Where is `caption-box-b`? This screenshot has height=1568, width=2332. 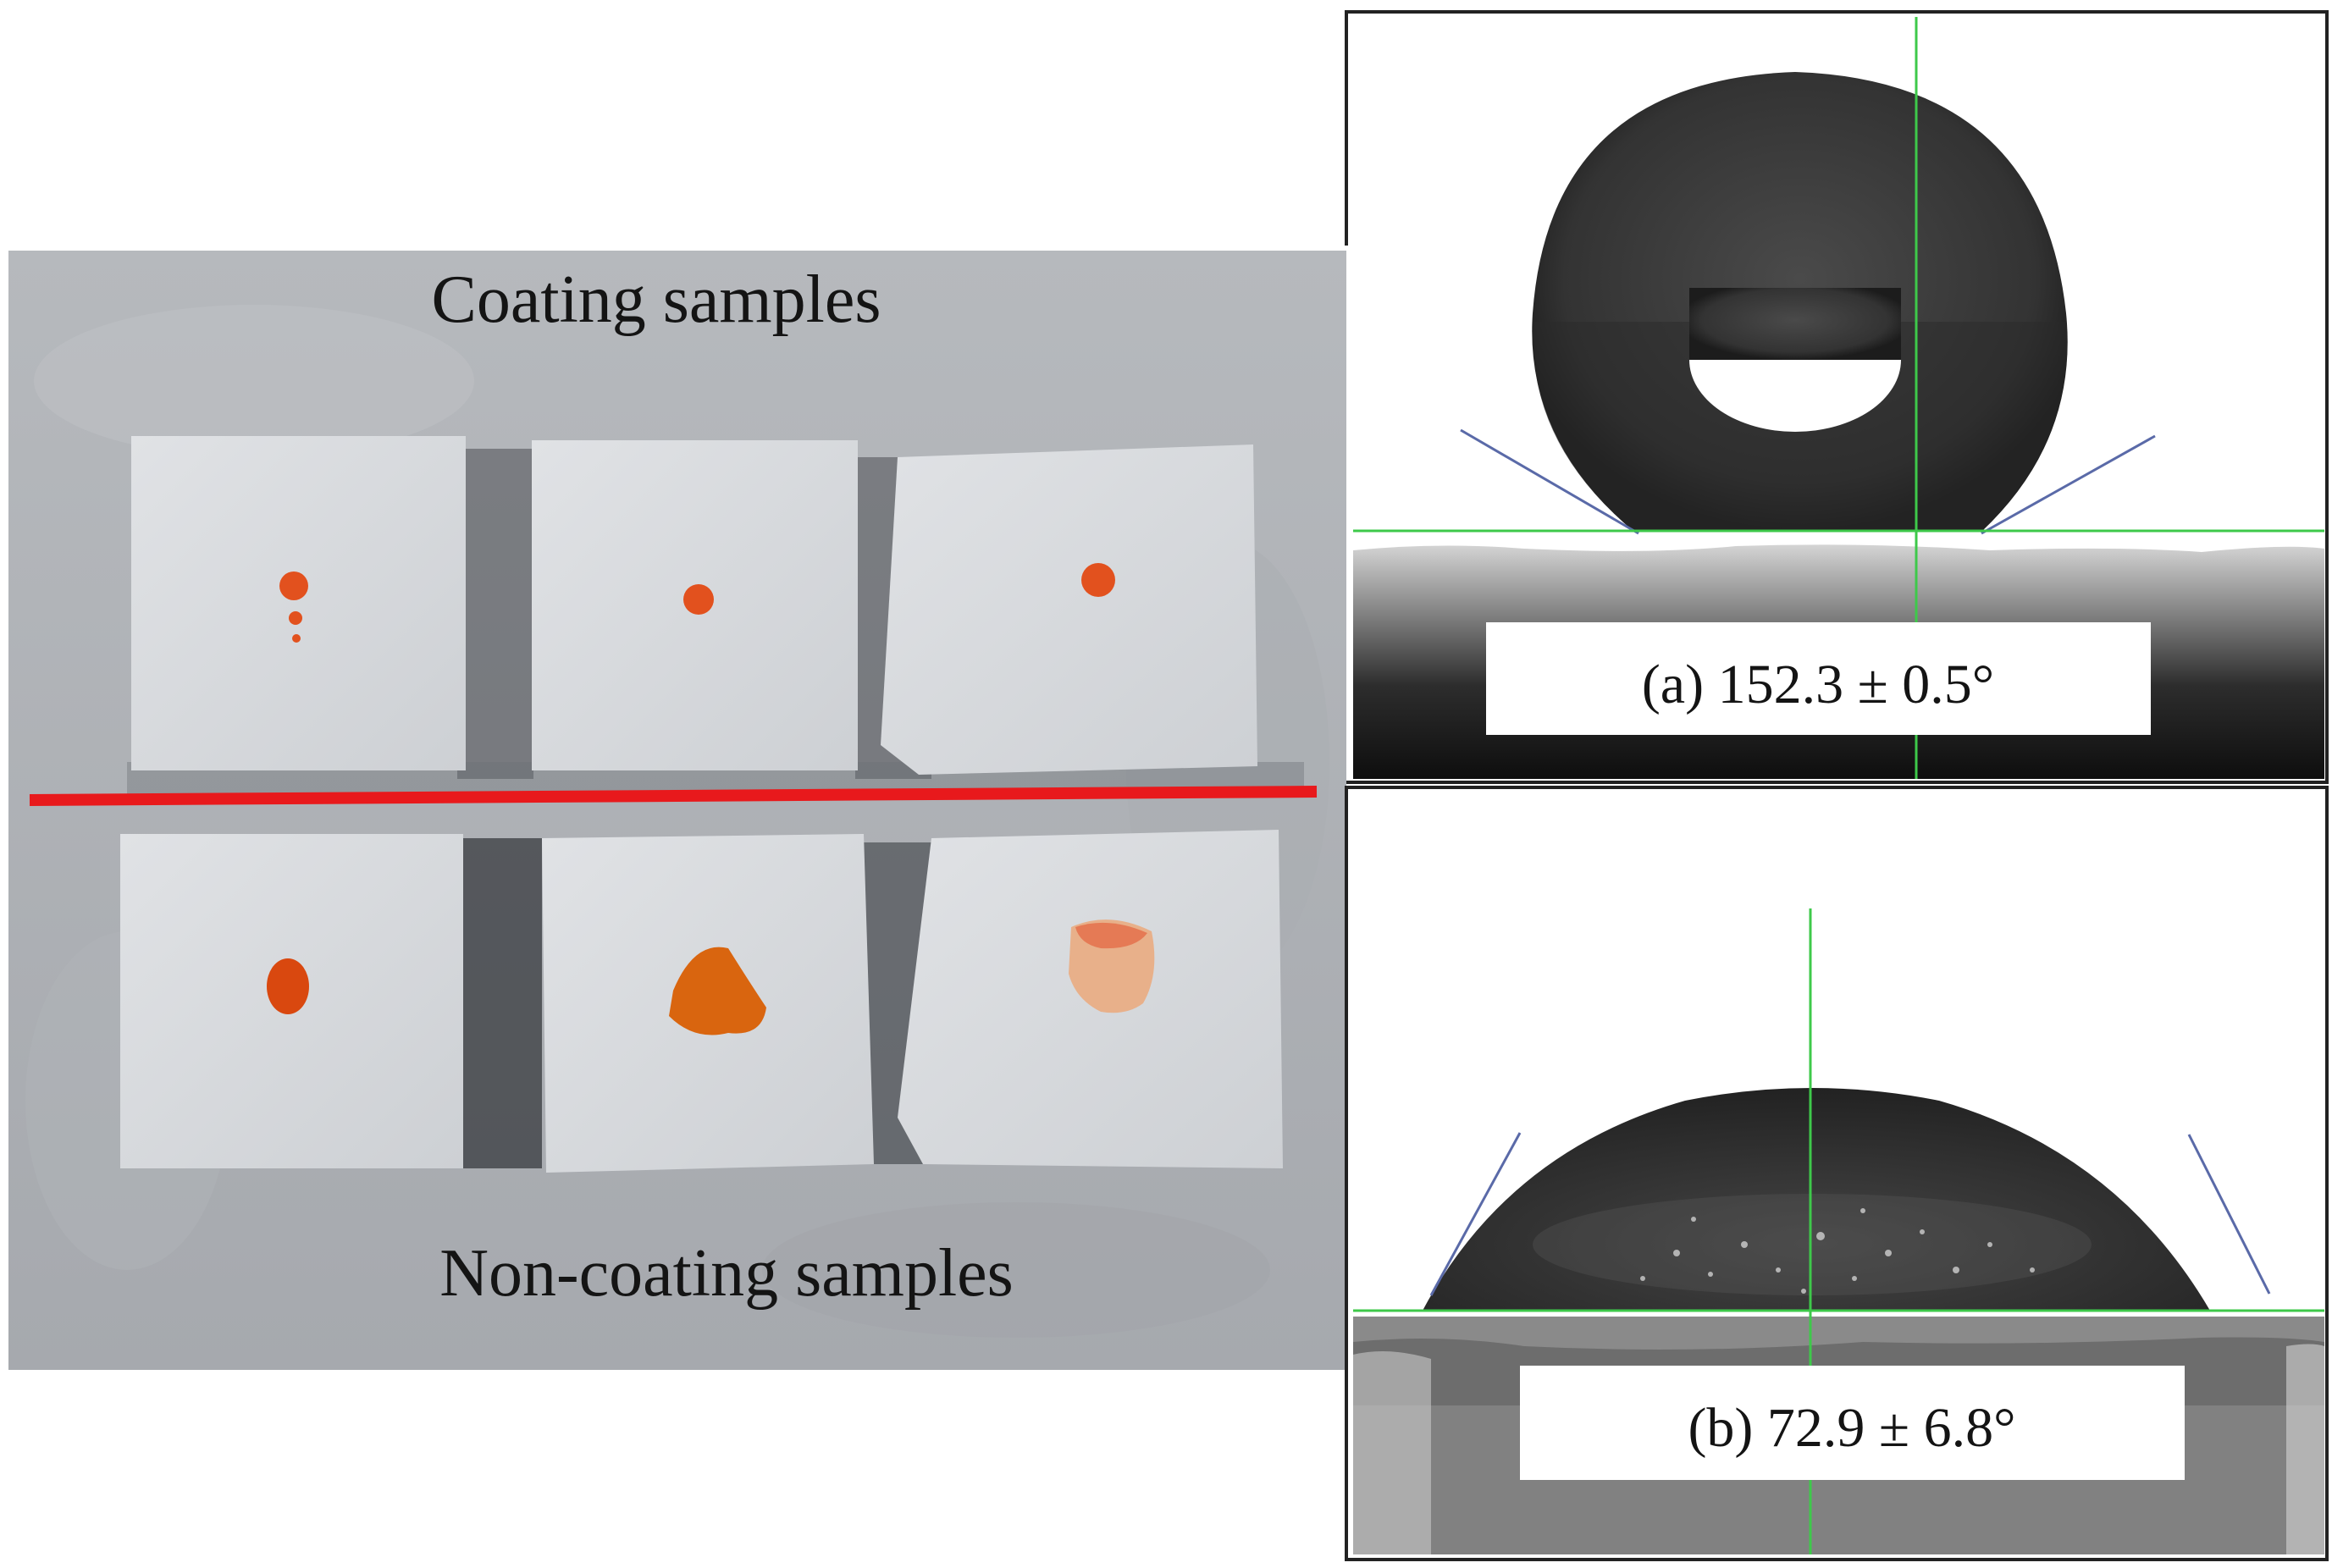 caption-box-b is located at coordinates (1852, 1423).